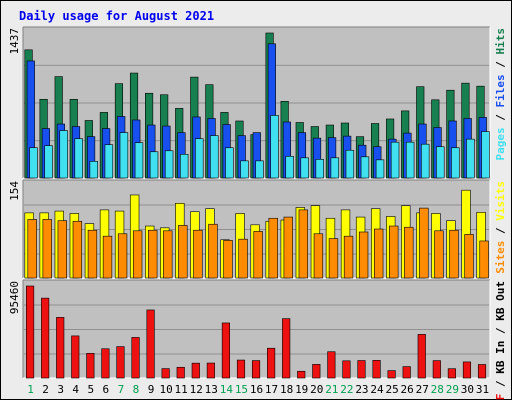 This screenshot has height=400, width=512. I want to click on legend: Pages / Files / Hits, so click(500, 94).